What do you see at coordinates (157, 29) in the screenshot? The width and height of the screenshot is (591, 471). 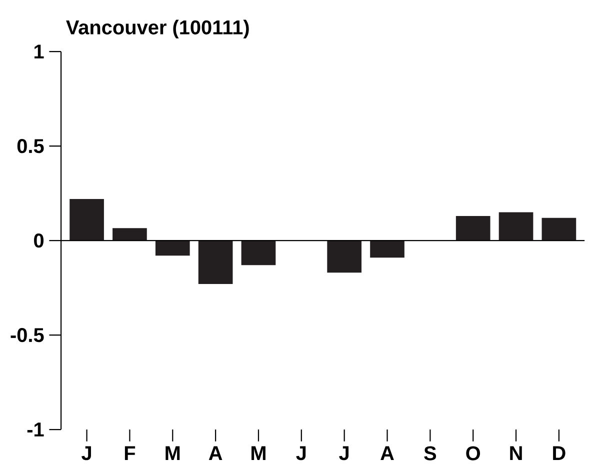 I see `chart-title: Vancouver (100111)` at bounding box center [157, 29].